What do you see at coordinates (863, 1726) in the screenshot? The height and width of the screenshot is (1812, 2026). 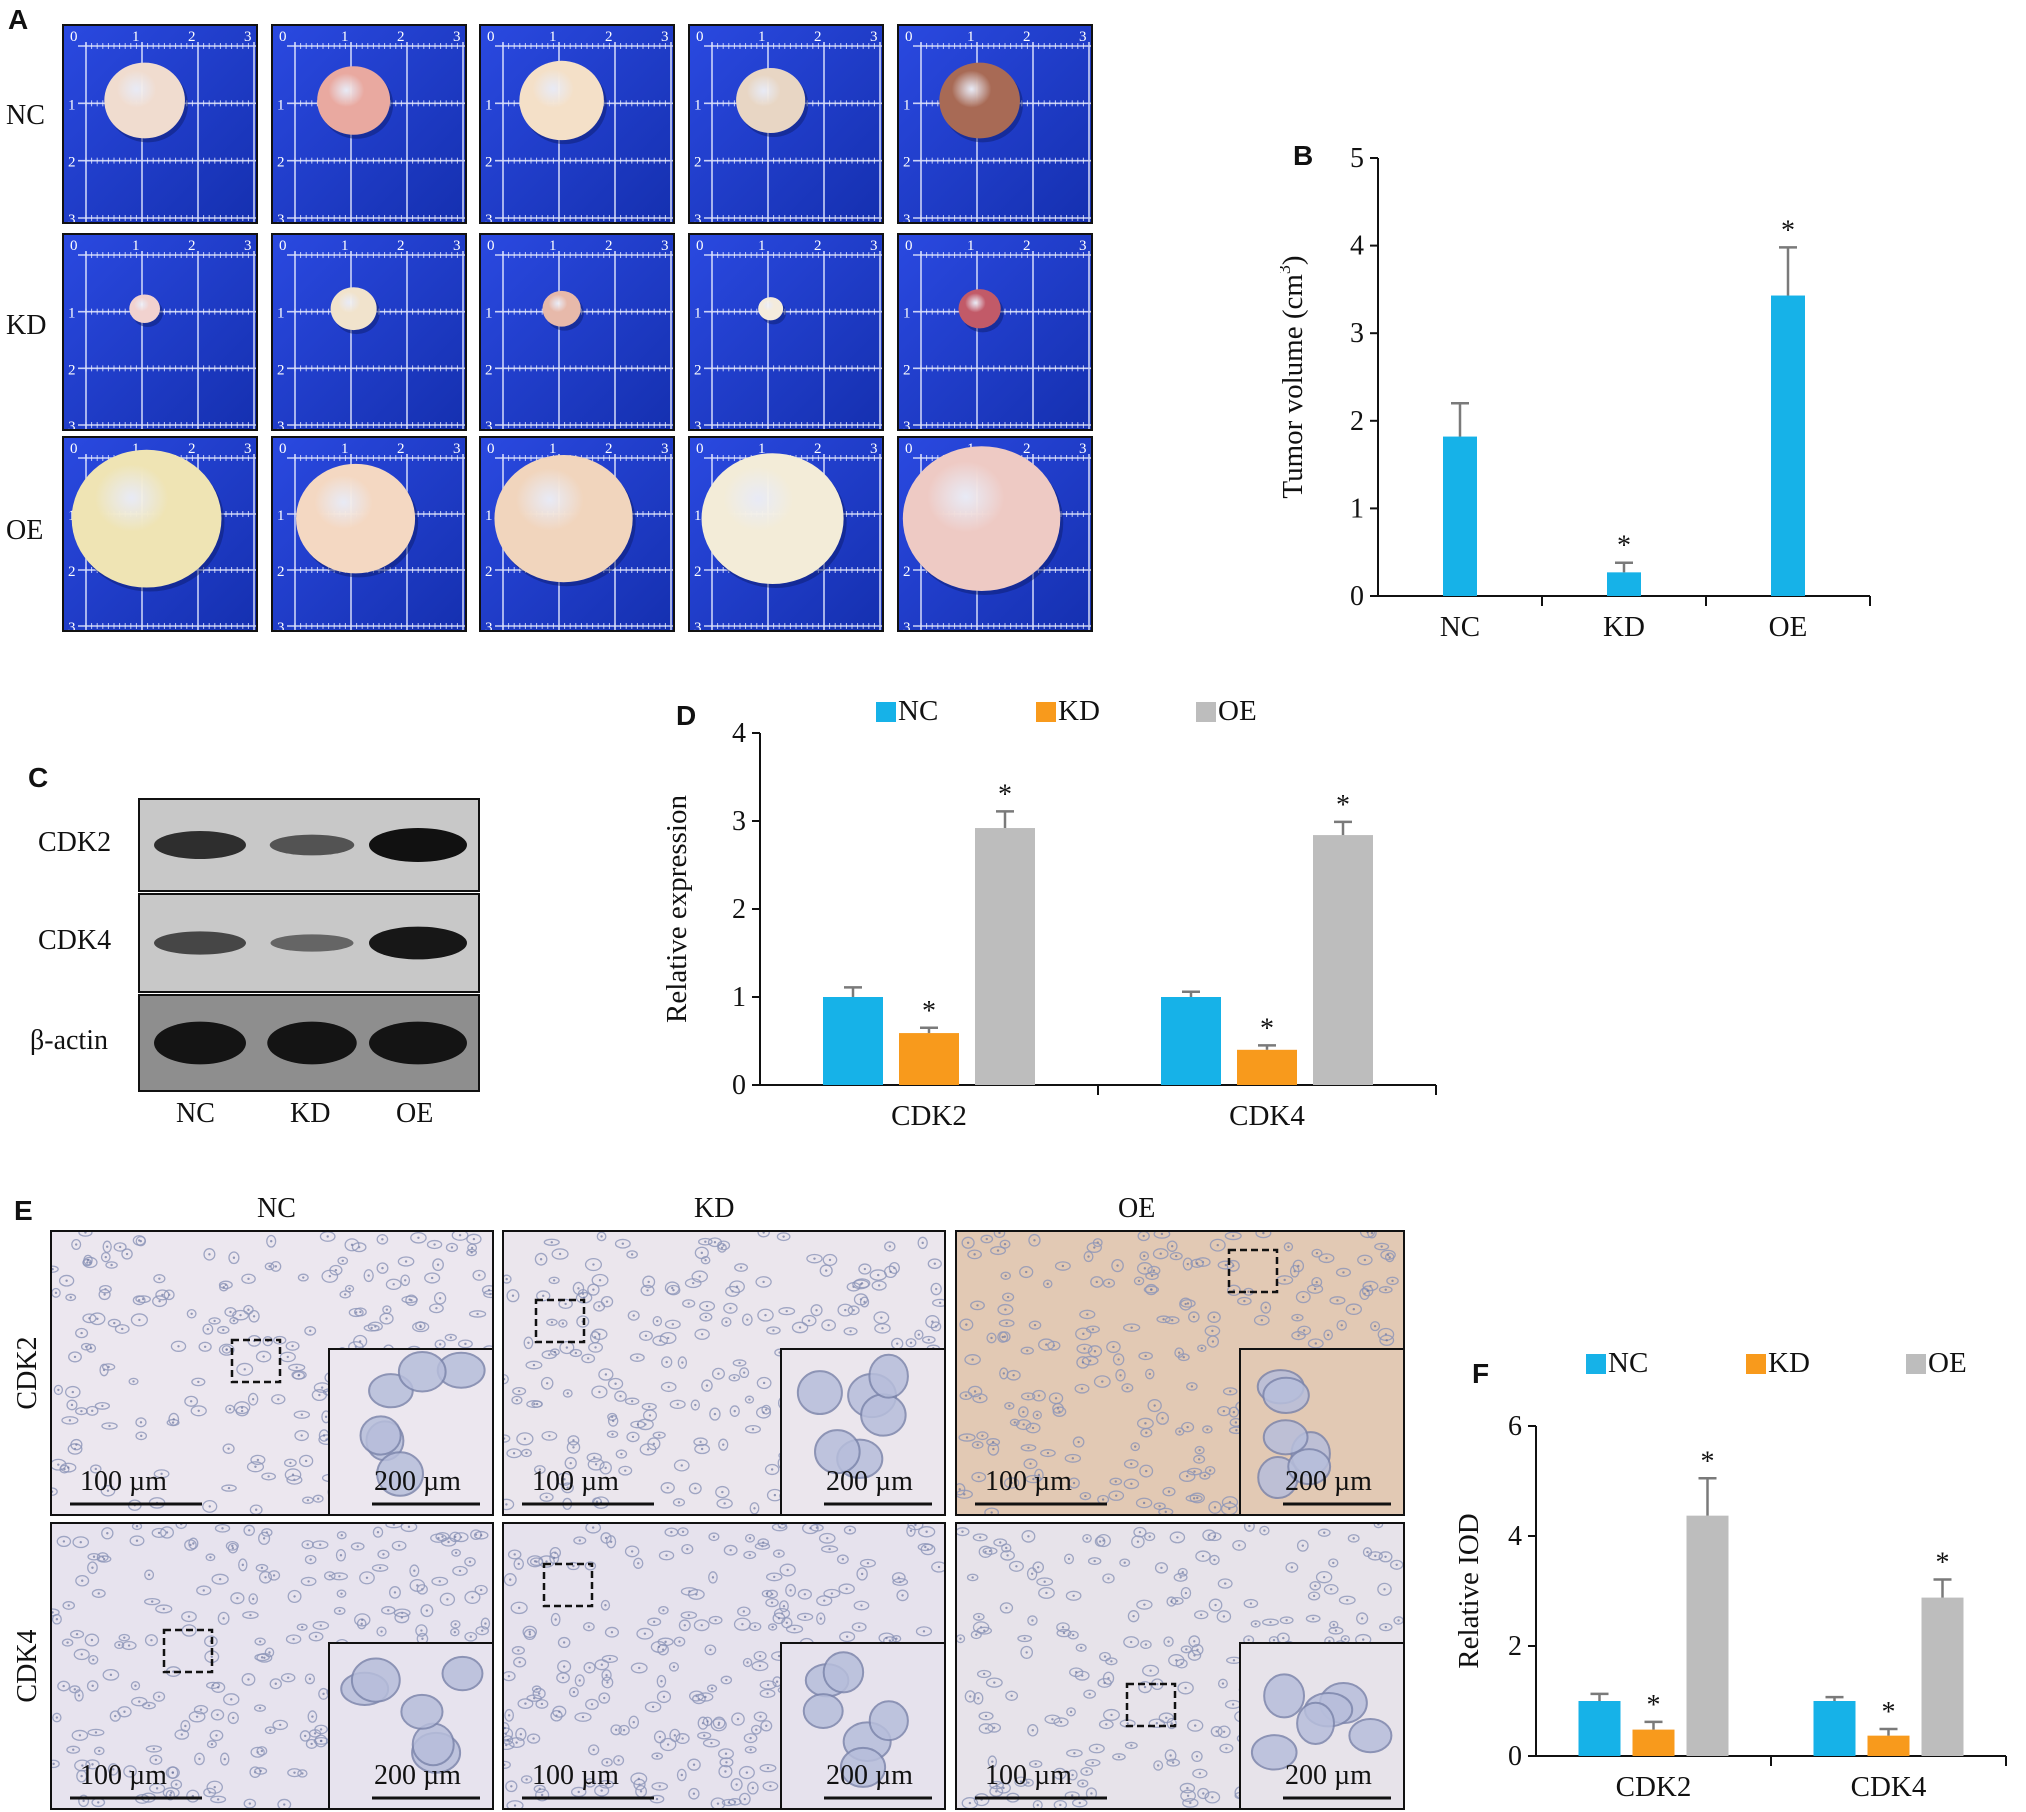 I see `ihc-inset` at bounding box center [863, 1726].